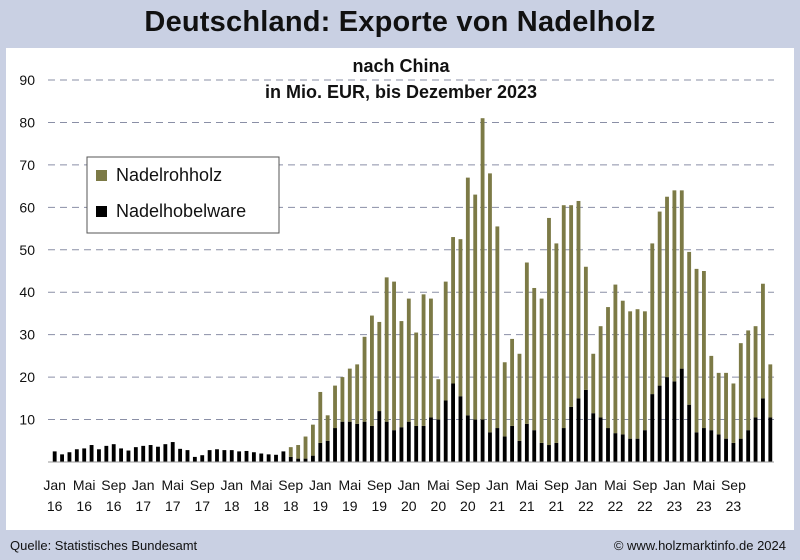 The height and width of the screenshot is (560, 800). Describe the element at coordinates (27, 250) in the screenshot. I see `y-axis-ticks: 10 20 30 40 50 60 70 80 90` at that location.